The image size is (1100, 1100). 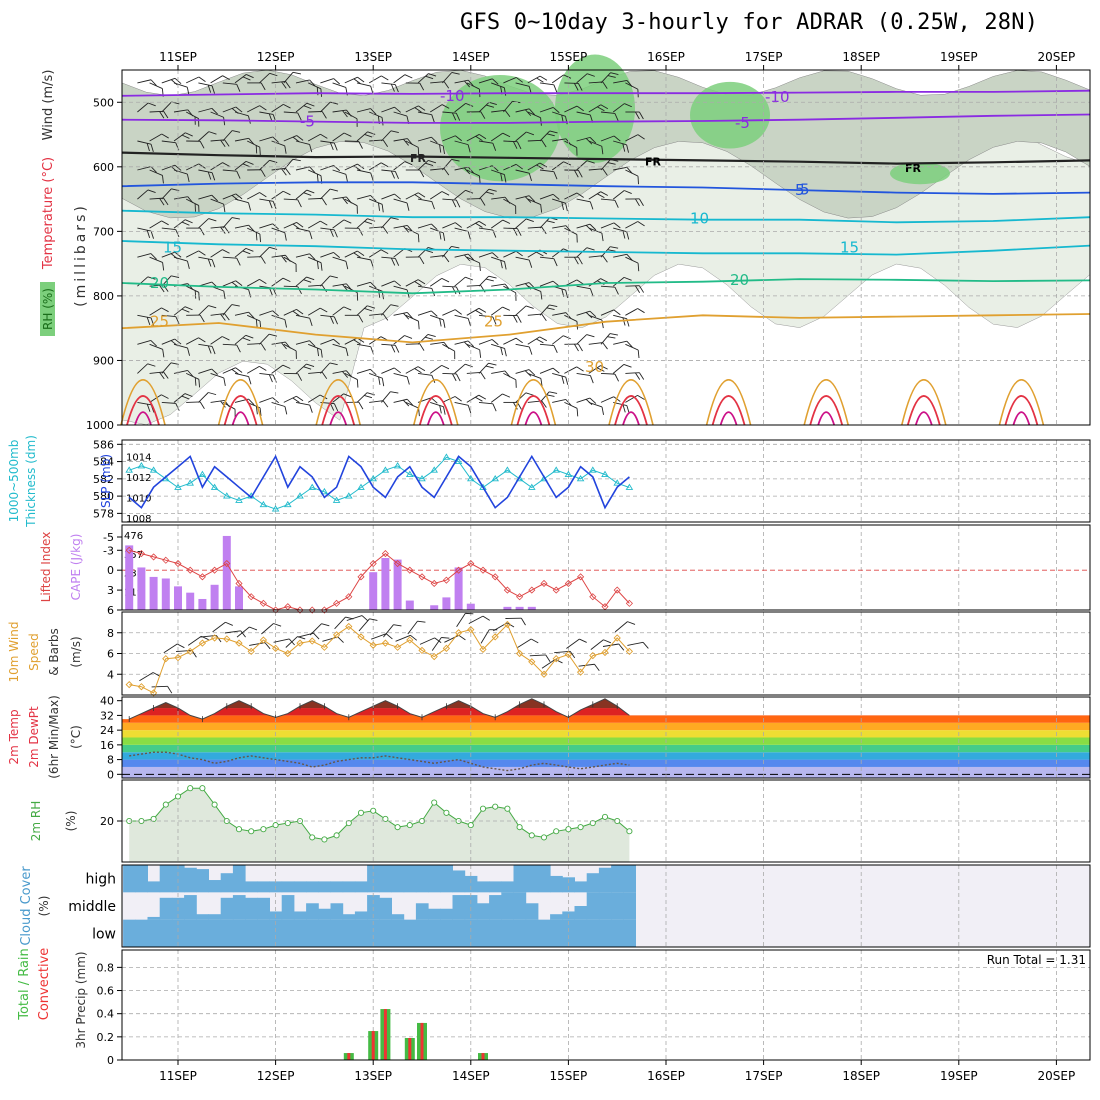 What do you see at coordinates (409, 605) in the screenshot?
I see `cape-bar` at bounding box center [409, 605].